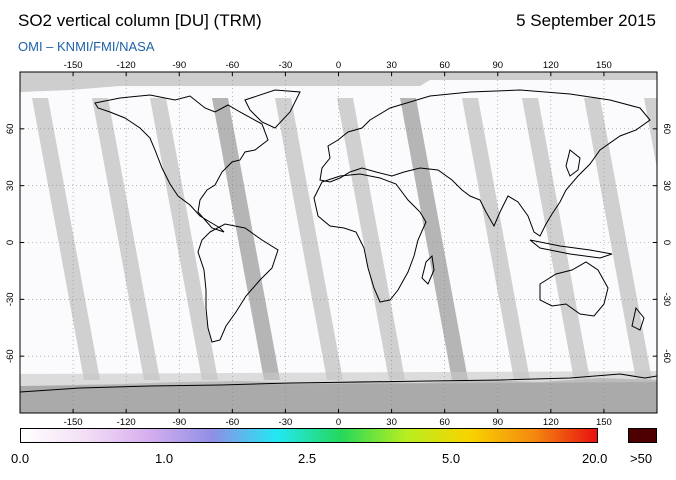 Image resolution: width=676 pixels, height=480 pixels. What do you see at coordinates (391, 65) in the screenshot?
I see `top-lon-label: 30` at bounding box center [391, 65].